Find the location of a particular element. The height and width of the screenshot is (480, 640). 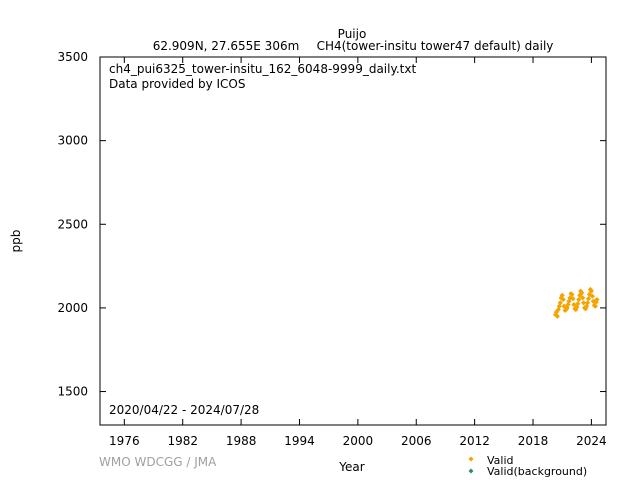

x-tick-label-4: 2000 is located at coordinates (358, 441).